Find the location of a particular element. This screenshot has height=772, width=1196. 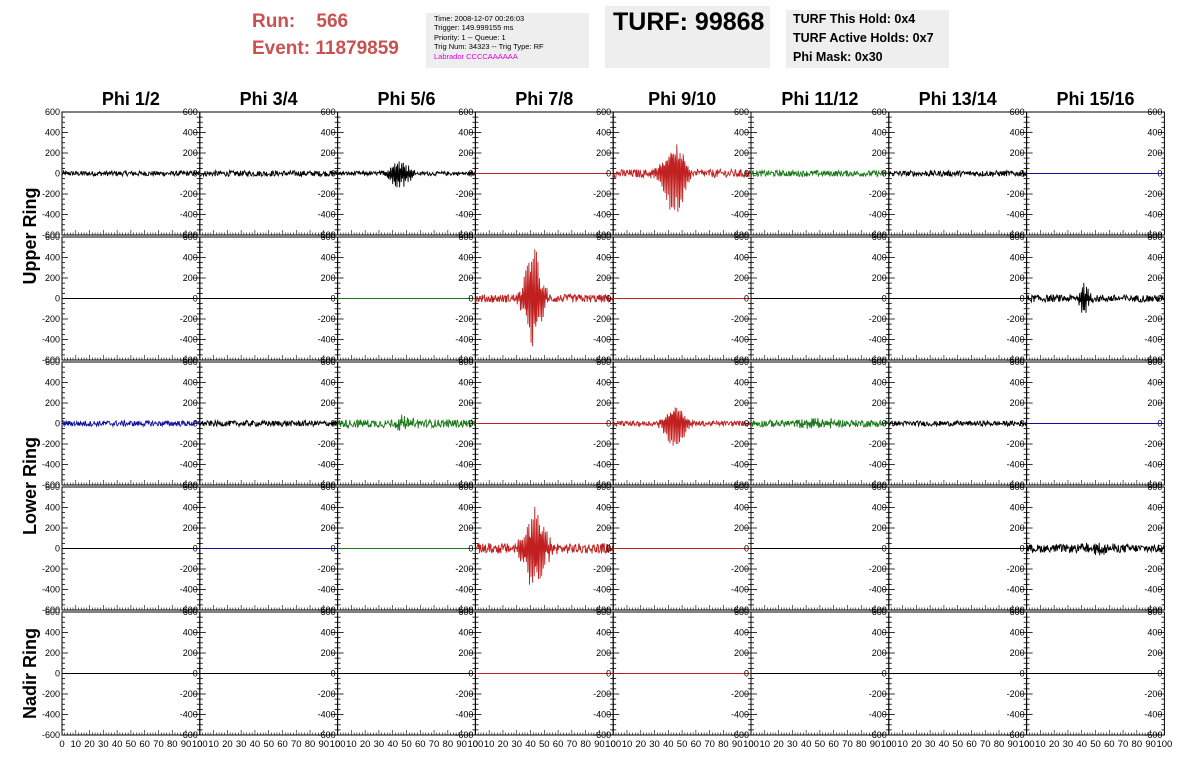

x-tick-label: 0 is located at coordinates (1026, 744).